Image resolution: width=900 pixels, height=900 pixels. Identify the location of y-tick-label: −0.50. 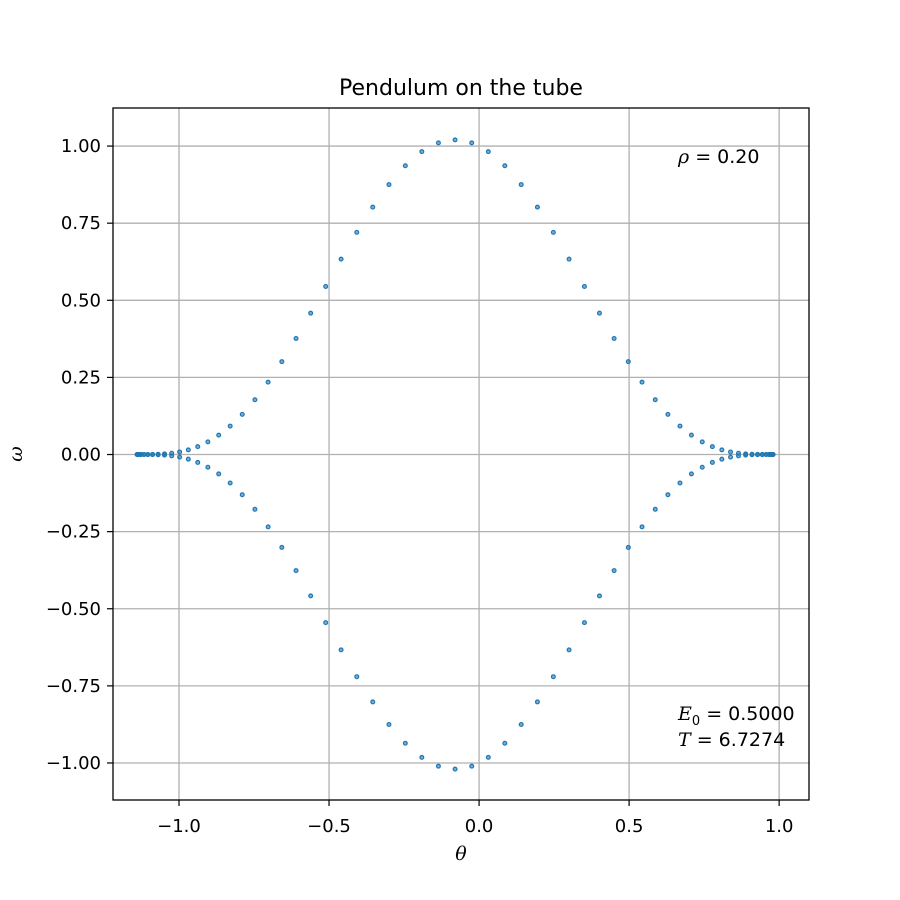
(73, 609).